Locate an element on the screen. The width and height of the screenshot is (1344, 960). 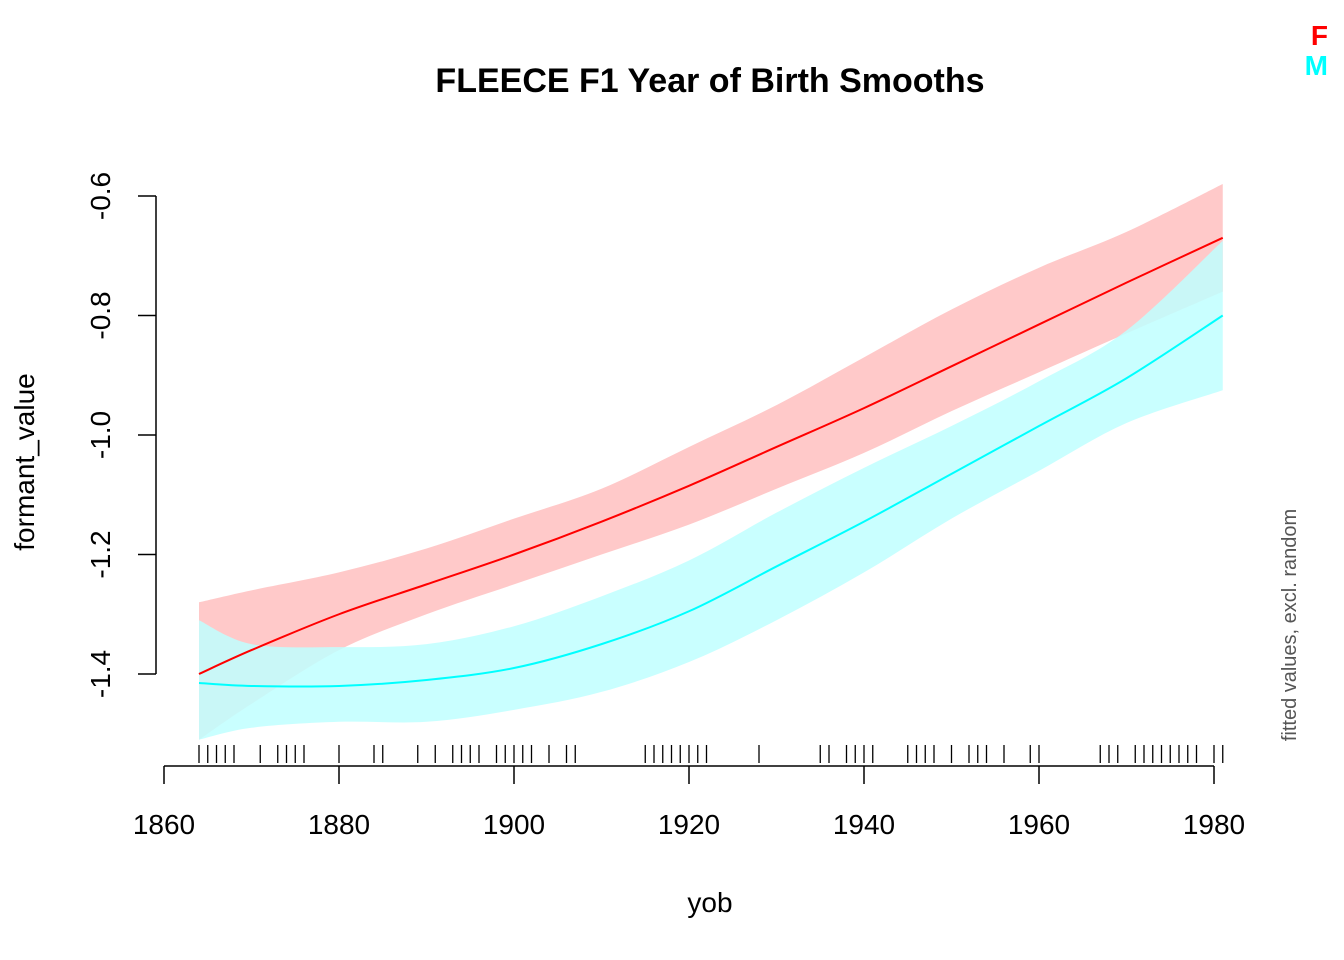
x-tick-label: 1960 is located at coordinates (1039, 824).